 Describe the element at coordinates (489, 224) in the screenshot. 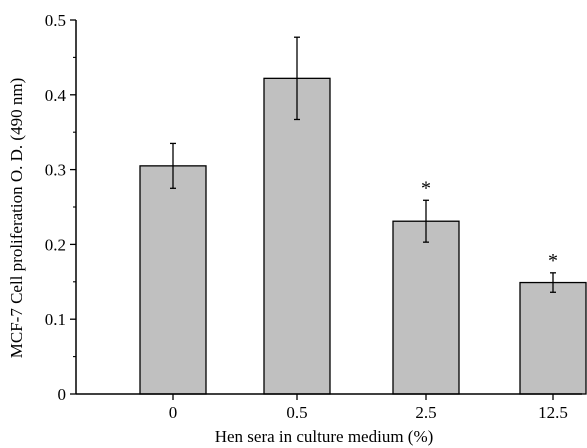

I see `annotations-layer: **` at that location.